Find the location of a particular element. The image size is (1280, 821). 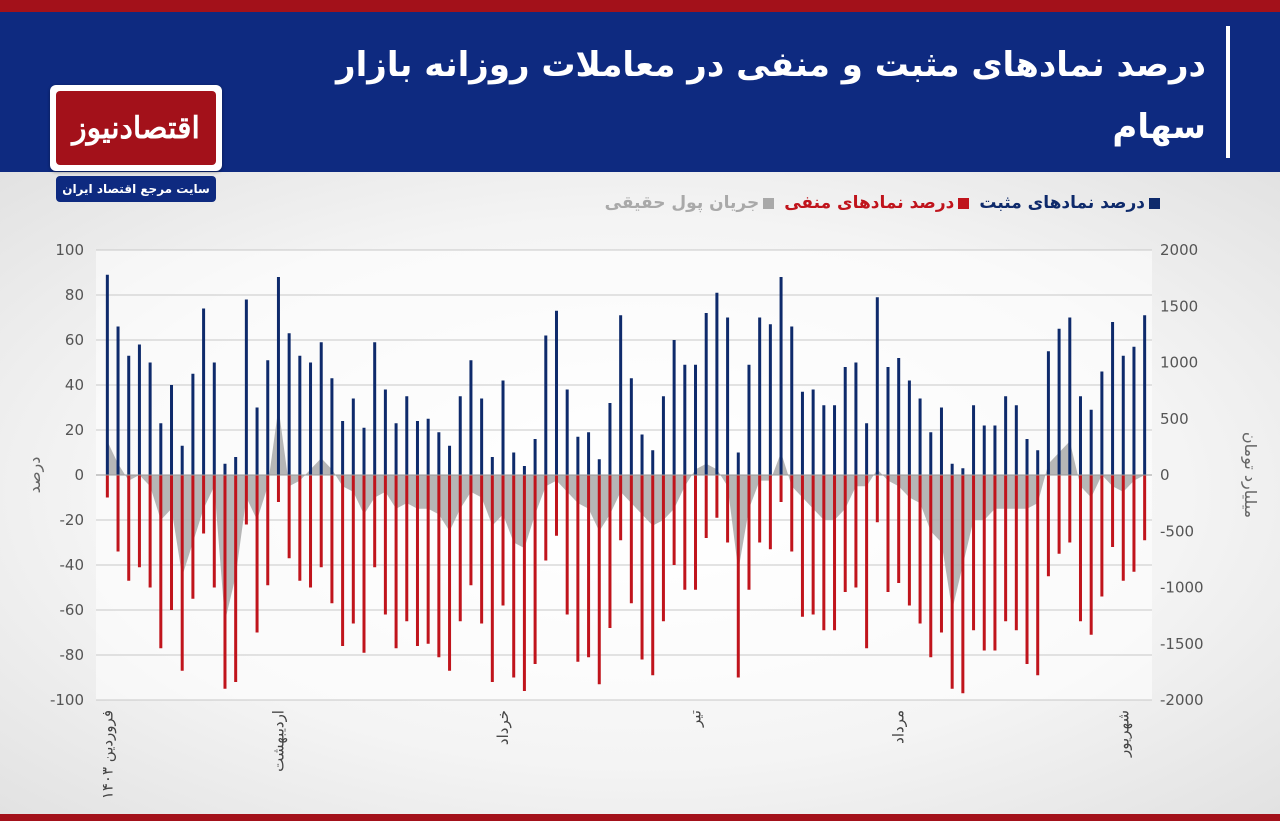

y-tick-label-left: -20 is located at coordinates (72, 520).